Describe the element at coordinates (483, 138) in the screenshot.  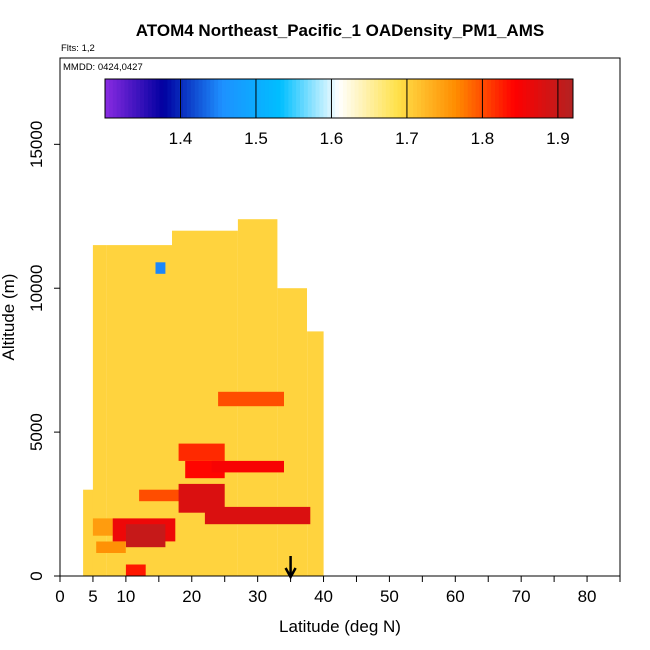
I see `colorbar-tick-label: 1.8` at that location.